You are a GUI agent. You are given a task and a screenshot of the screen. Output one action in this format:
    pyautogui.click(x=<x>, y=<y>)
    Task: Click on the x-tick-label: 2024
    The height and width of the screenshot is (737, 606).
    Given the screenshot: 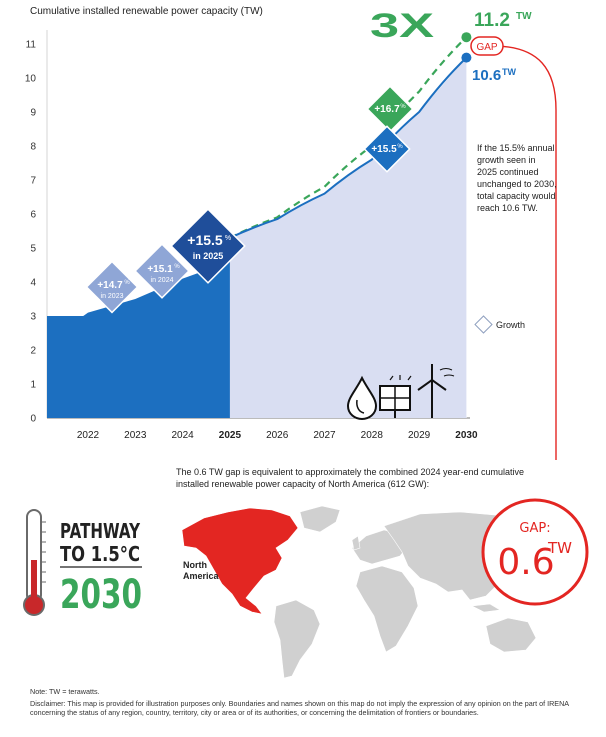 What is the action you would take?
    pyautogui.click(x=182, y=435)
    